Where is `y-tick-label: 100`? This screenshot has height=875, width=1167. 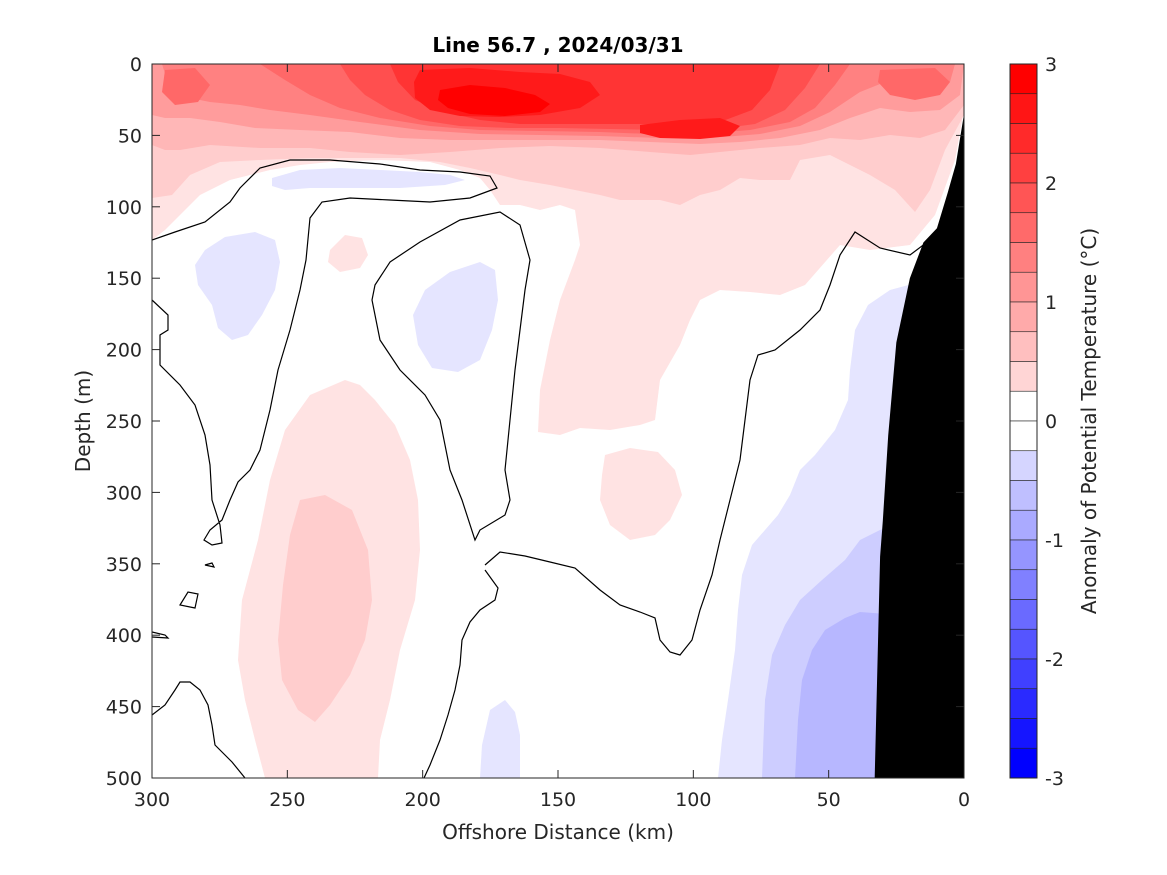
y-tick-label: 100 is located at coordinates (124, 208).